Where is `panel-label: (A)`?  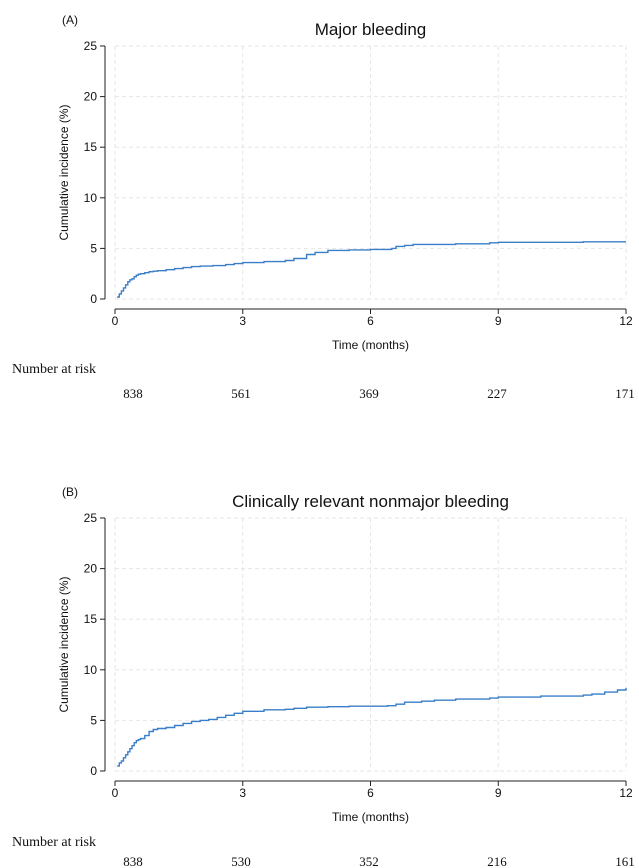 panel-label: (A) is located at coordinates (70, 20).